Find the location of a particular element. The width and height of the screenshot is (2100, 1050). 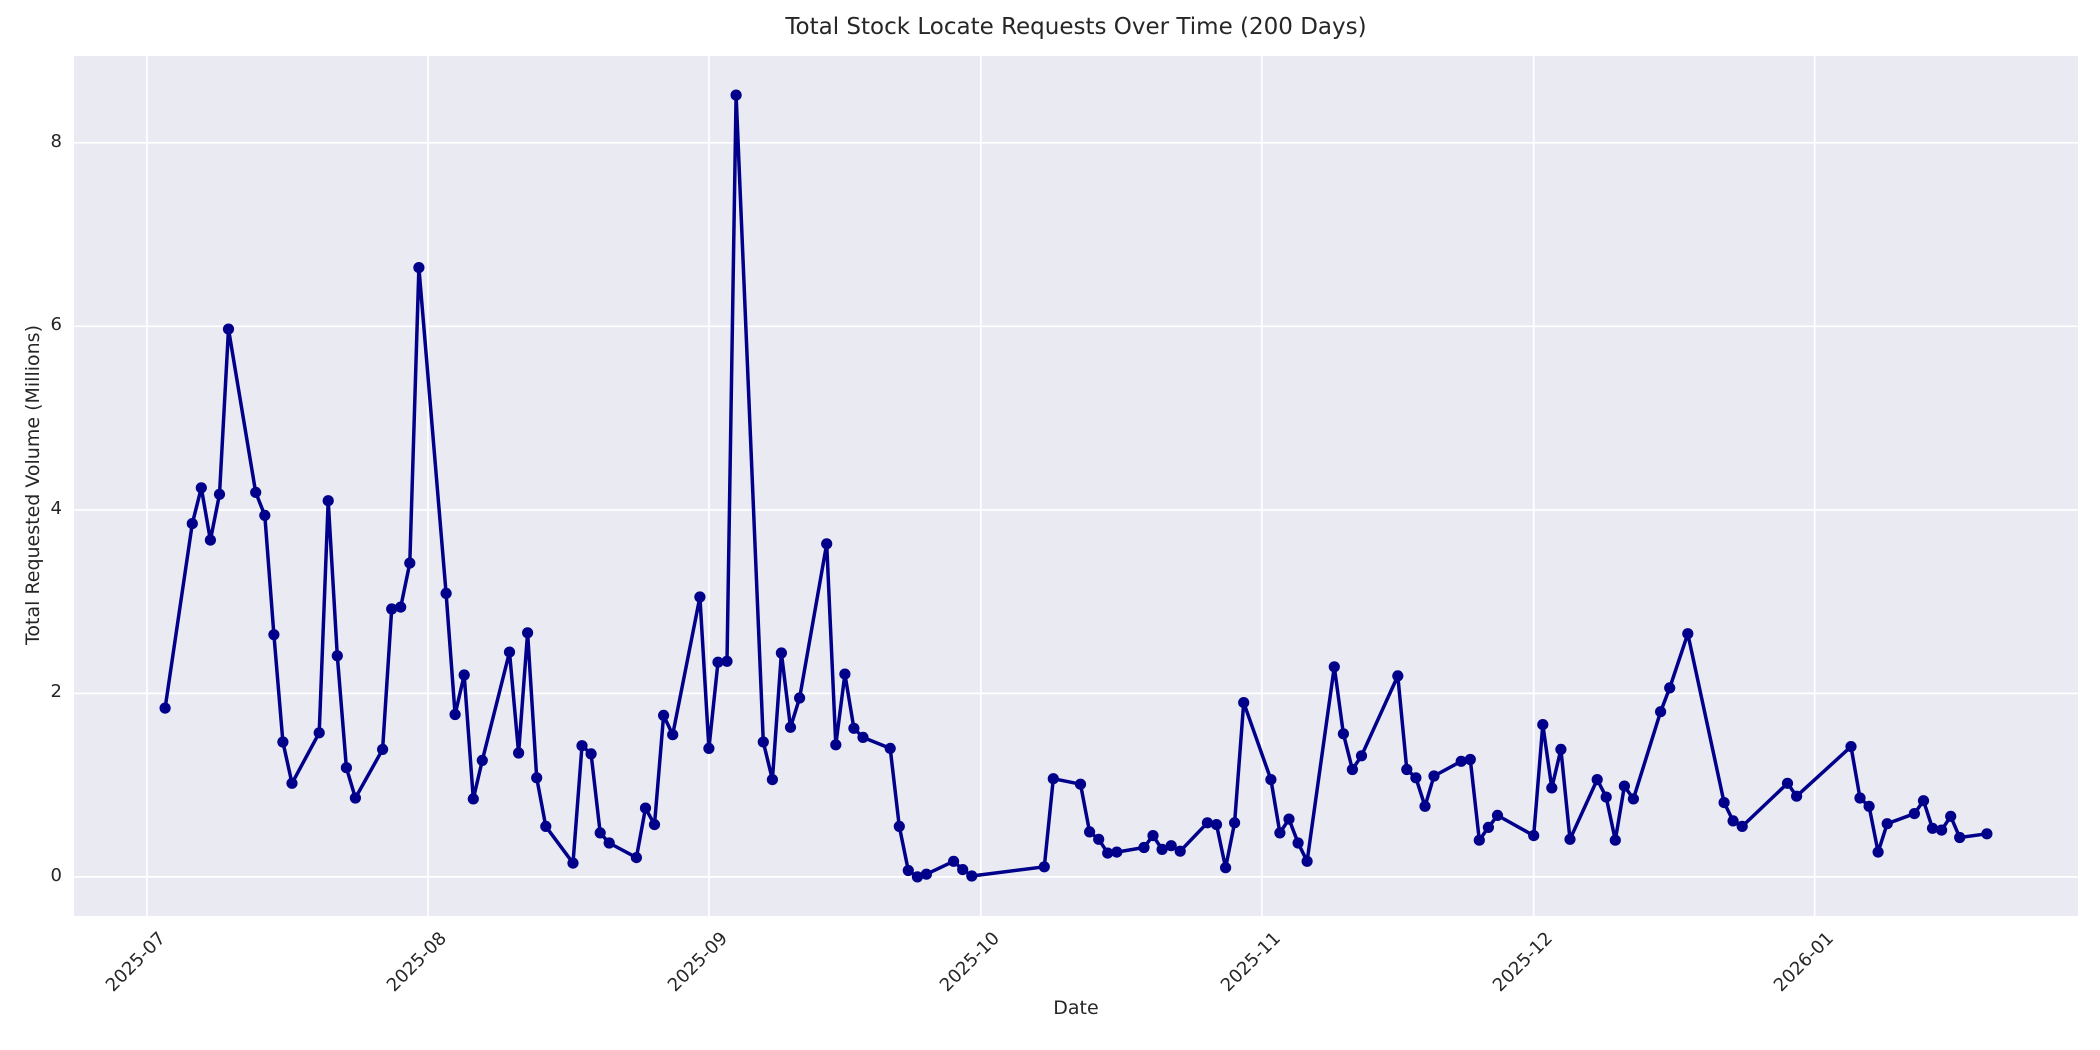

y-tick-label: 6 is located at coordinates (56, 325).